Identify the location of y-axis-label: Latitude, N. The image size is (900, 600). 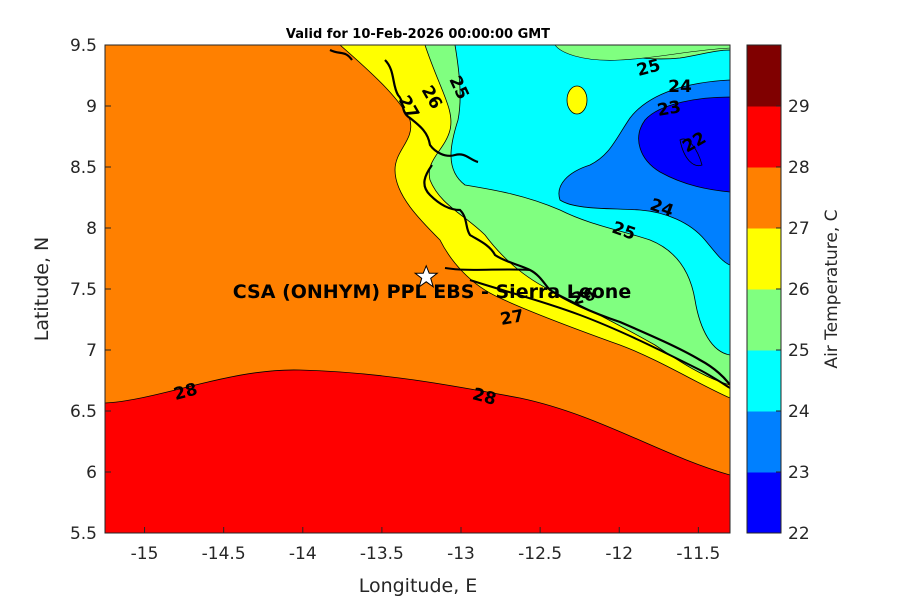
(42, 289).